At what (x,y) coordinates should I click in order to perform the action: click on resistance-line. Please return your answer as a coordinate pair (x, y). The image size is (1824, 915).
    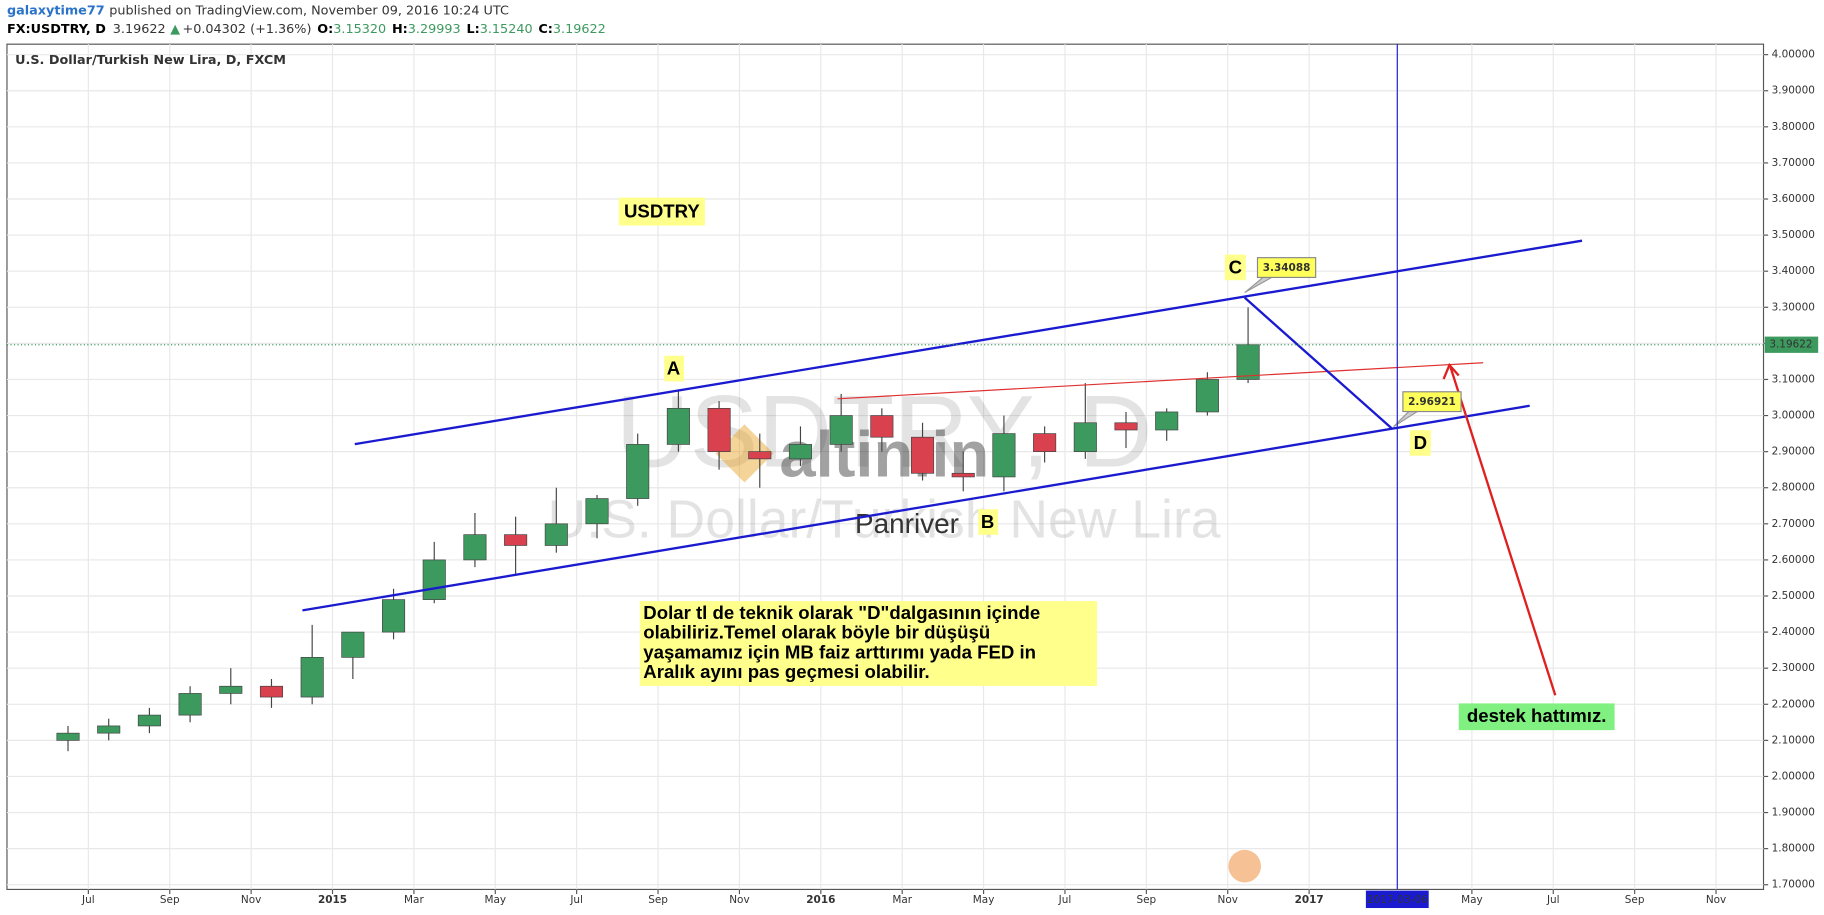
    Looking at the image, I should click on (1160, 381).